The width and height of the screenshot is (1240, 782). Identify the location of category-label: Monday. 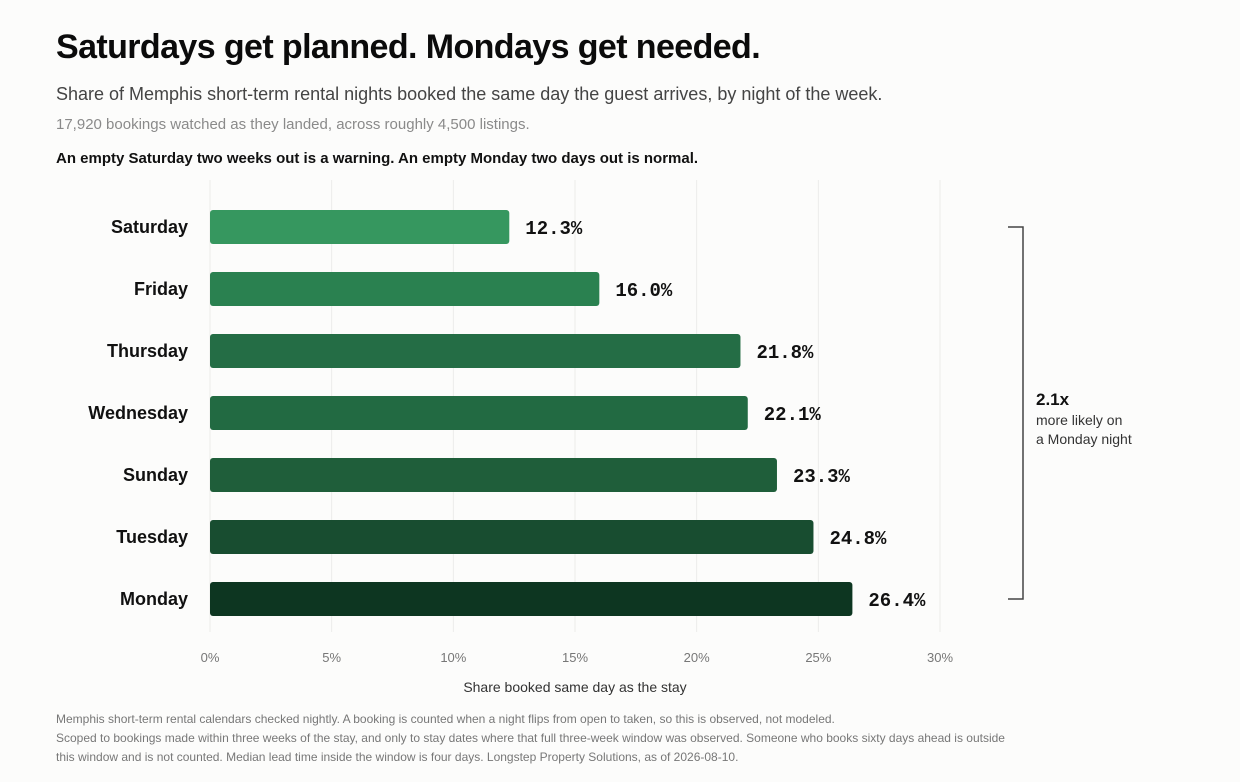
(154, 599).